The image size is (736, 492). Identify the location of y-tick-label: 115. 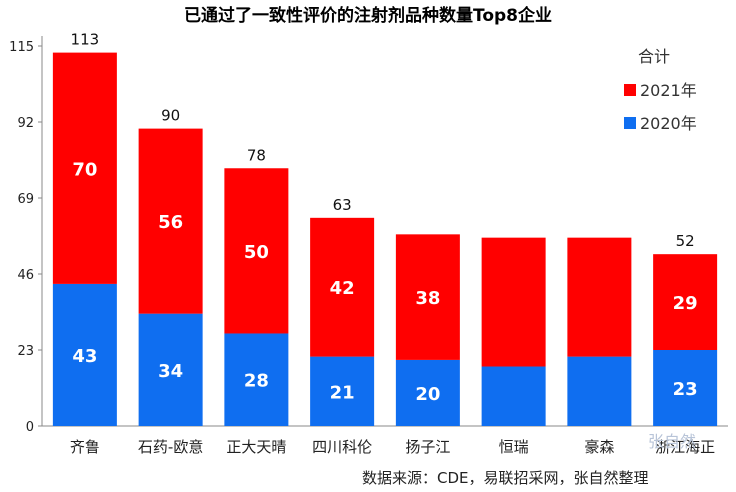
(21, 47).